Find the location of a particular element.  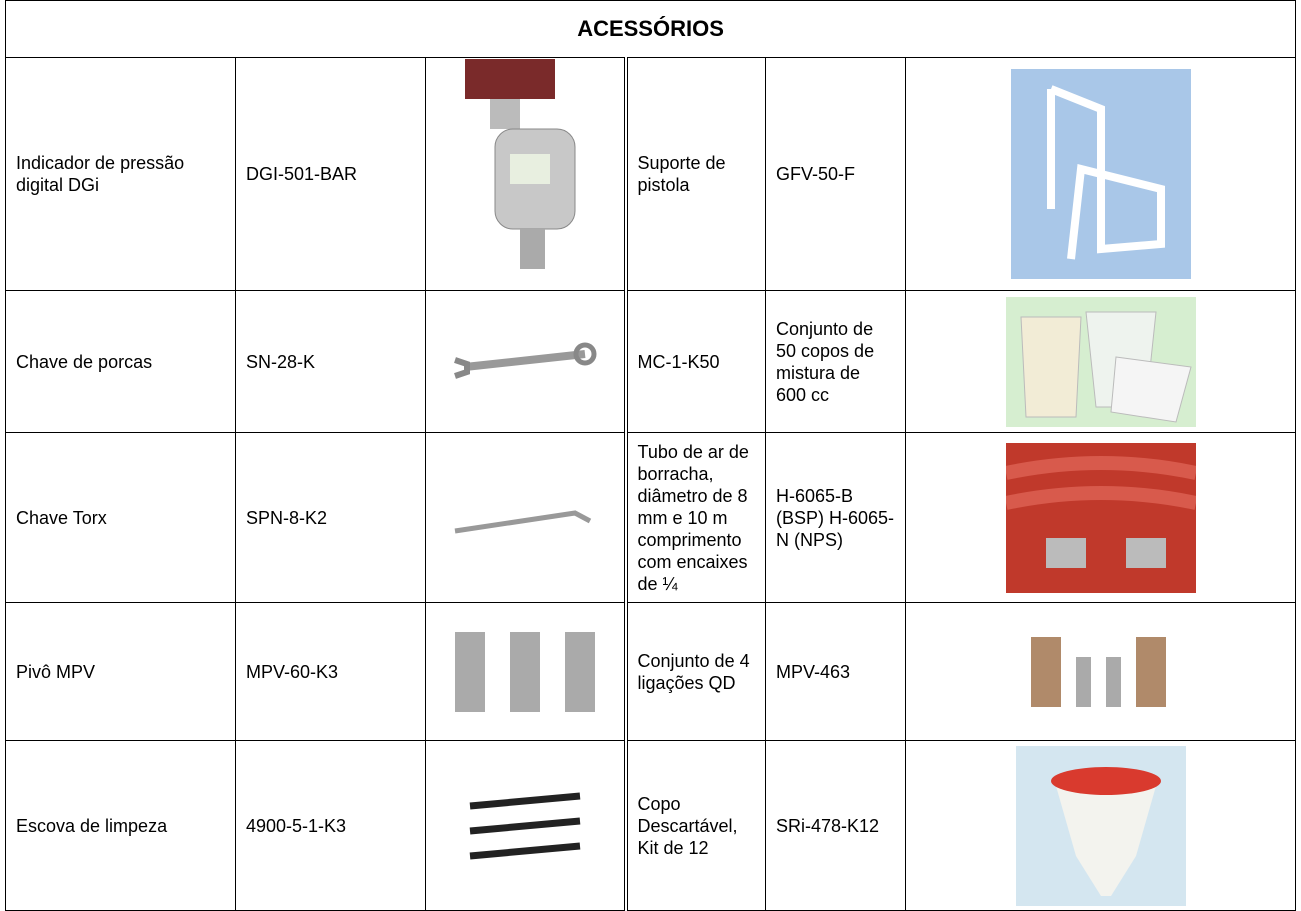

item-code: 4900-5-1-K3 is located at coordinates (330, 825).